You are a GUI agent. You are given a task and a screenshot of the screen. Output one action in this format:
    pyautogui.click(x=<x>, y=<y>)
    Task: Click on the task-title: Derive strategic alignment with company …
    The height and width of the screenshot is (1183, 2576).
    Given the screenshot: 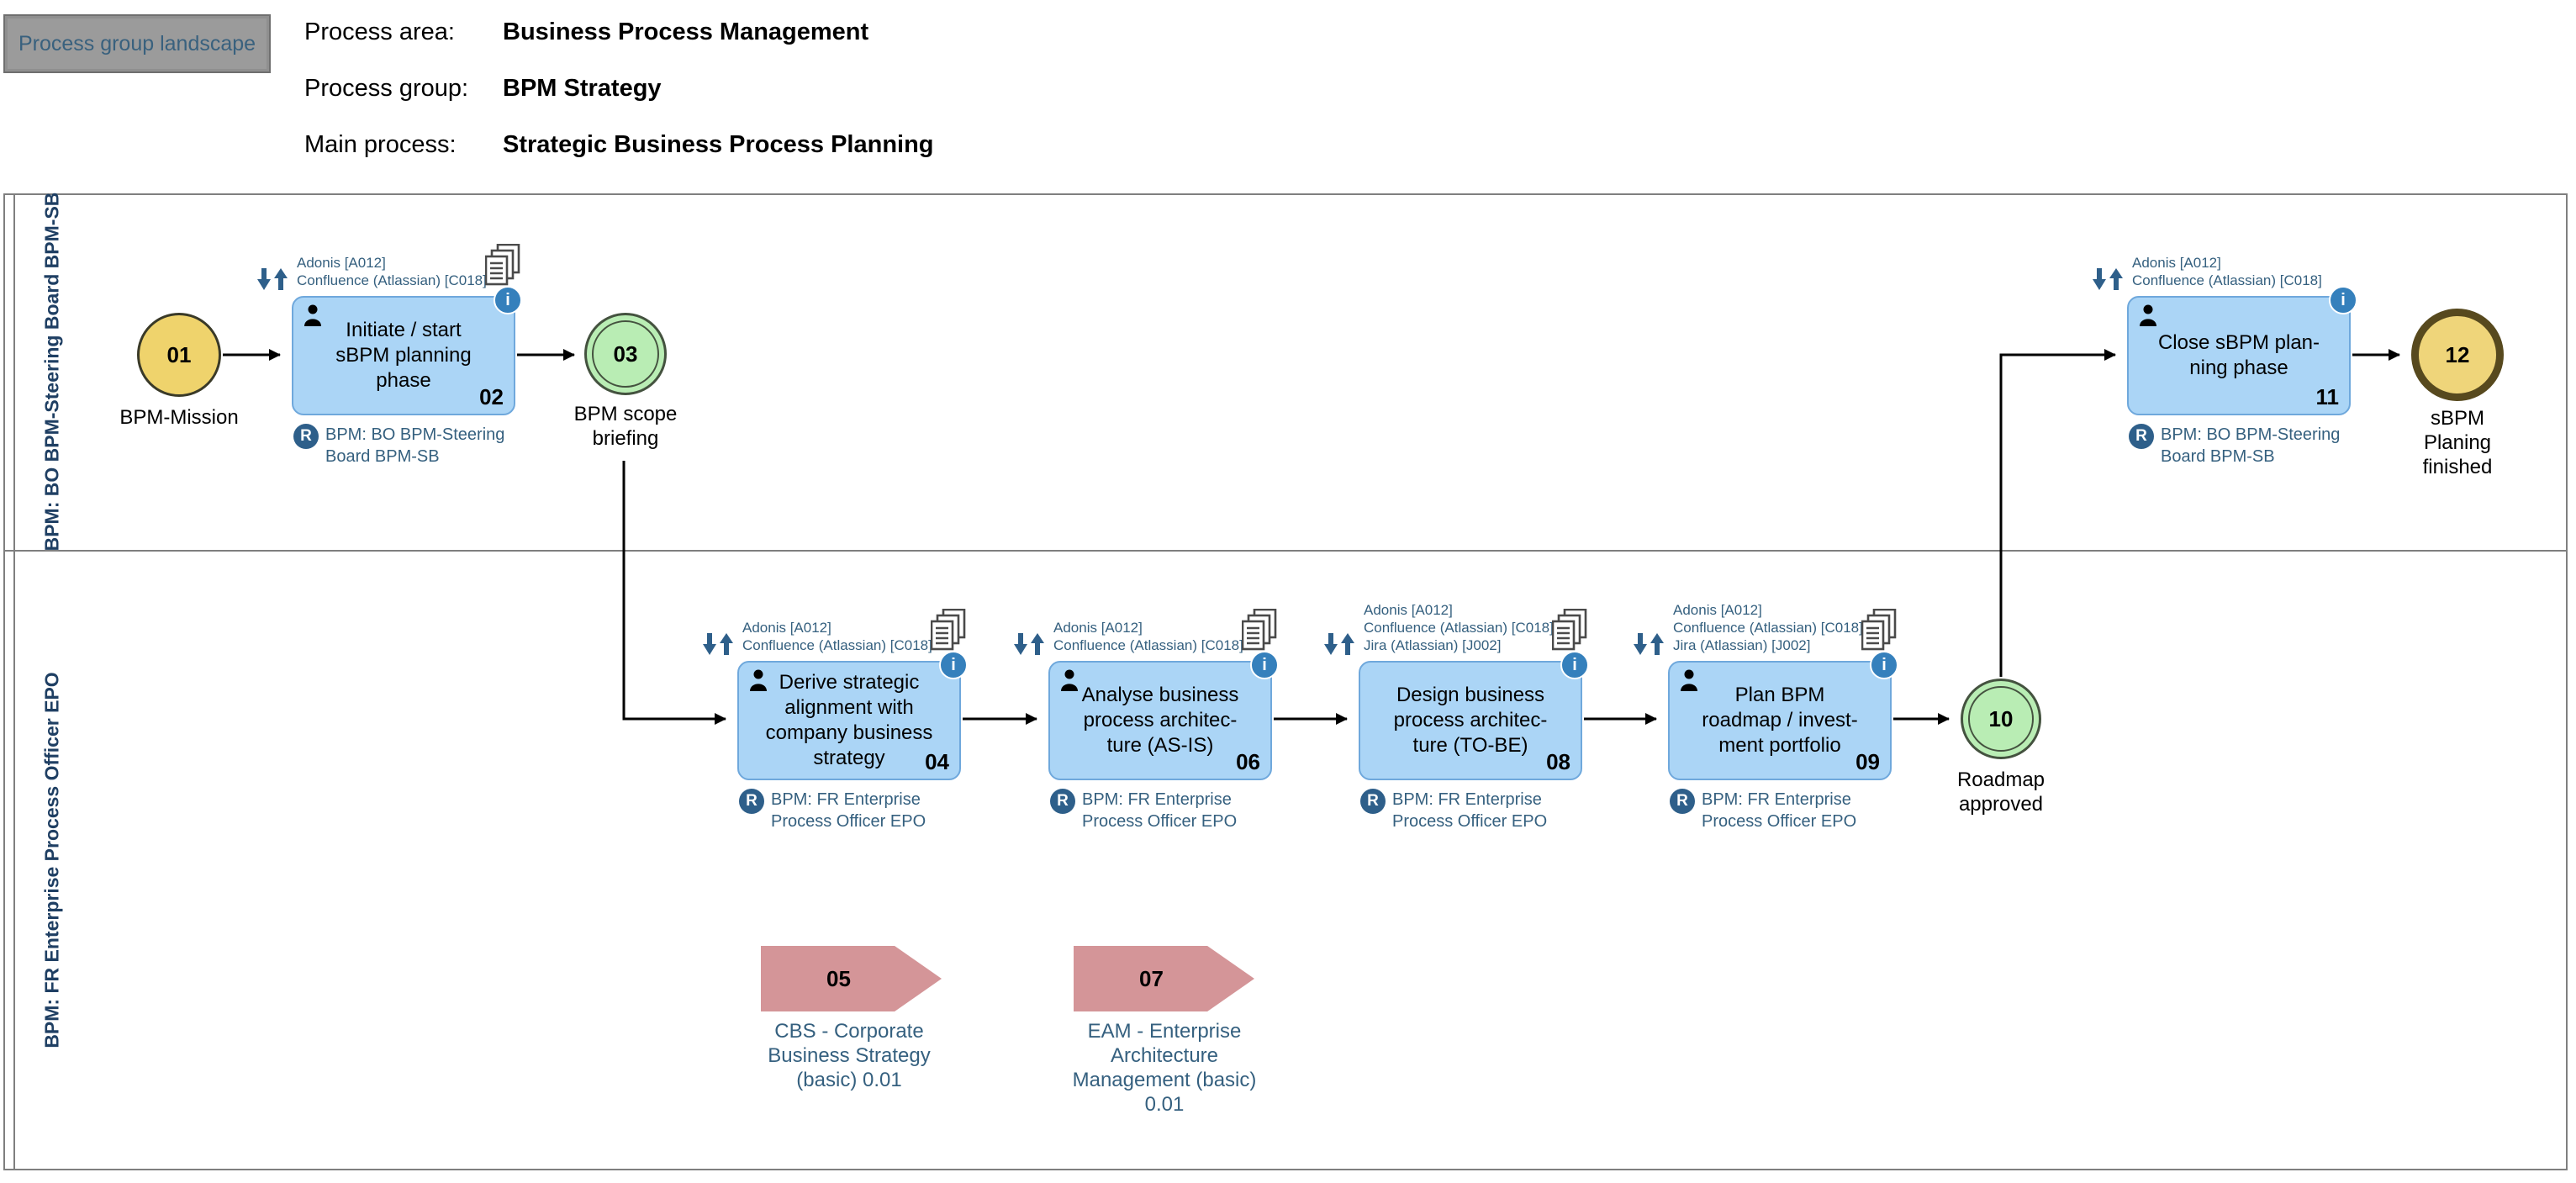 What is the action you would take?
    pyautogui.click(x=849, y=720)
    